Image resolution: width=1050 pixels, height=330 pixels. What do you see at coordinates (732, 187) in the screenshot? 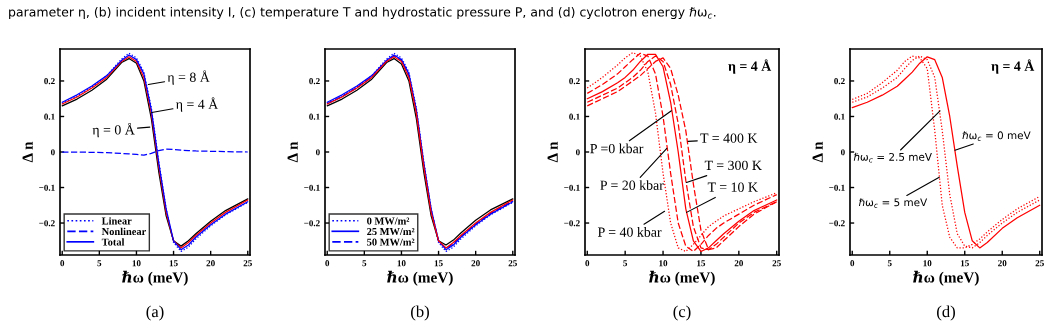
I see `annotation: T = 10 K` at bounding box center [732, 187].